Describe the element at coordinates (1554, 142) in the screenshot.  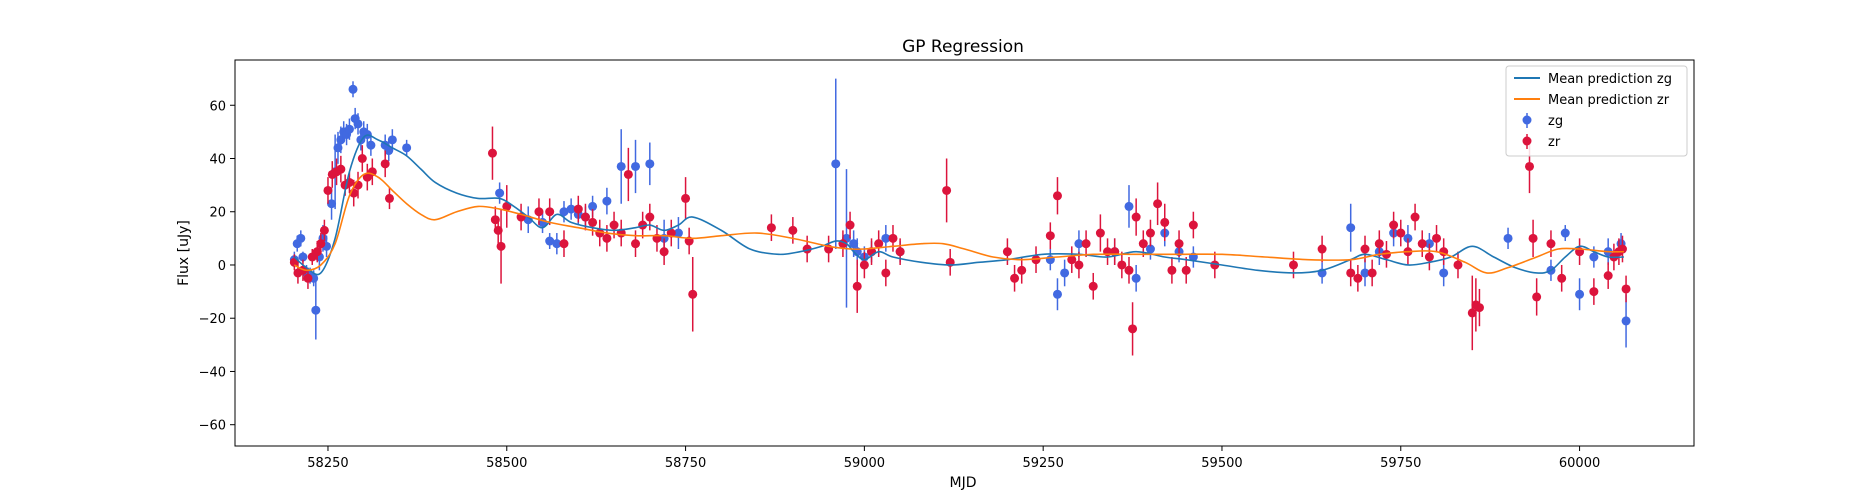
I see `legend-label-zr: zr` at that location.